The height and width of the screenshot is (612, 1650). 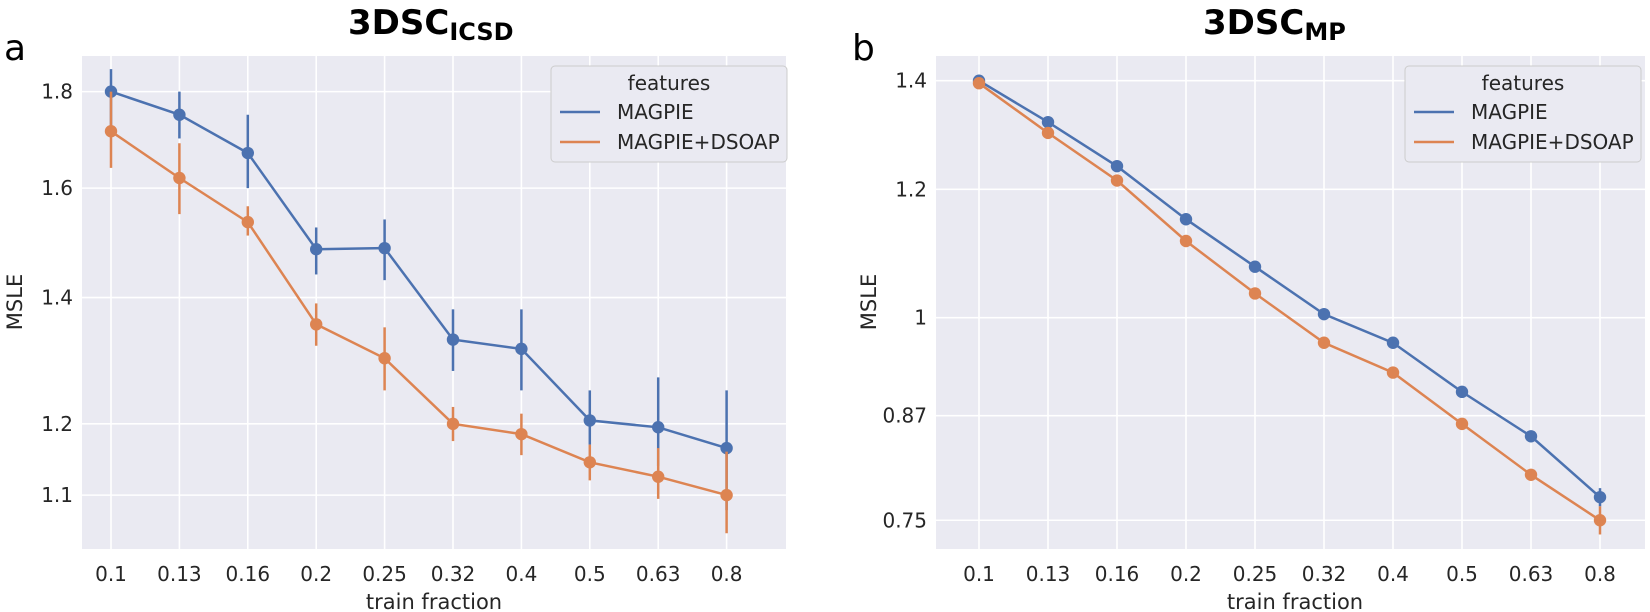 I want to click on panel-a-x-tick-label: 0.16, so click(x=248, y=574).